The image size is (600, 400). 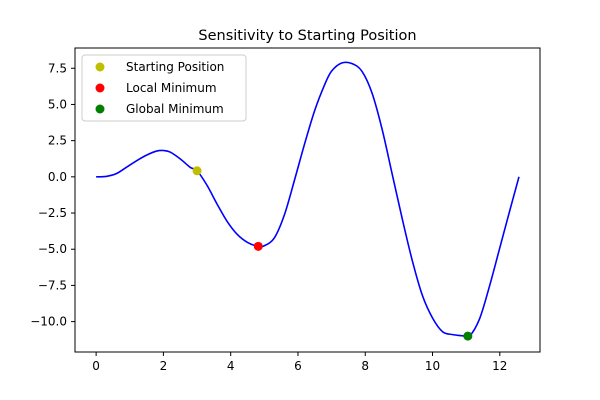 What do you see at coordinates (231, 366) in the screenshot?
I see `x-tick-label: 4` at bounding box center [231, 366].